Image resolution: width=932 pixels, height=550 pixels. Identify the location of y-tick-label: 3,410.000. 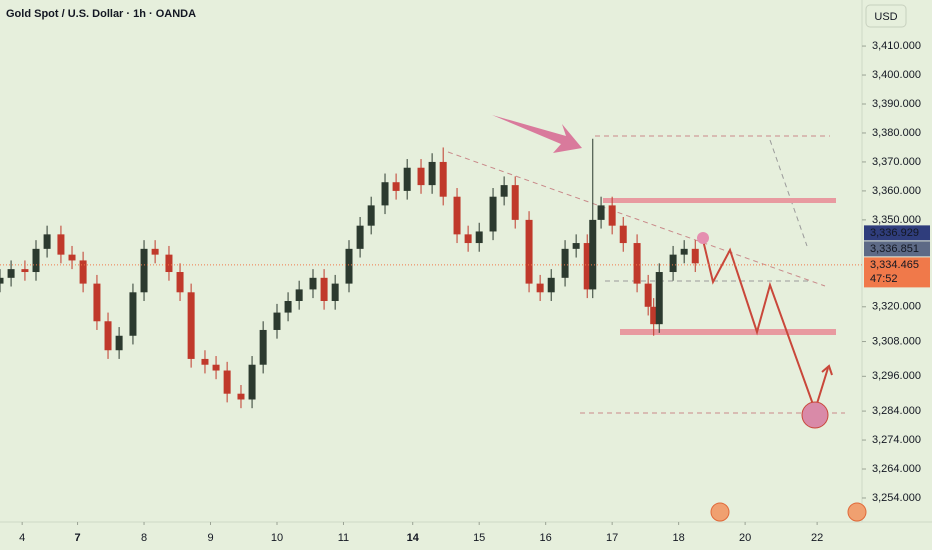
(896, 46).